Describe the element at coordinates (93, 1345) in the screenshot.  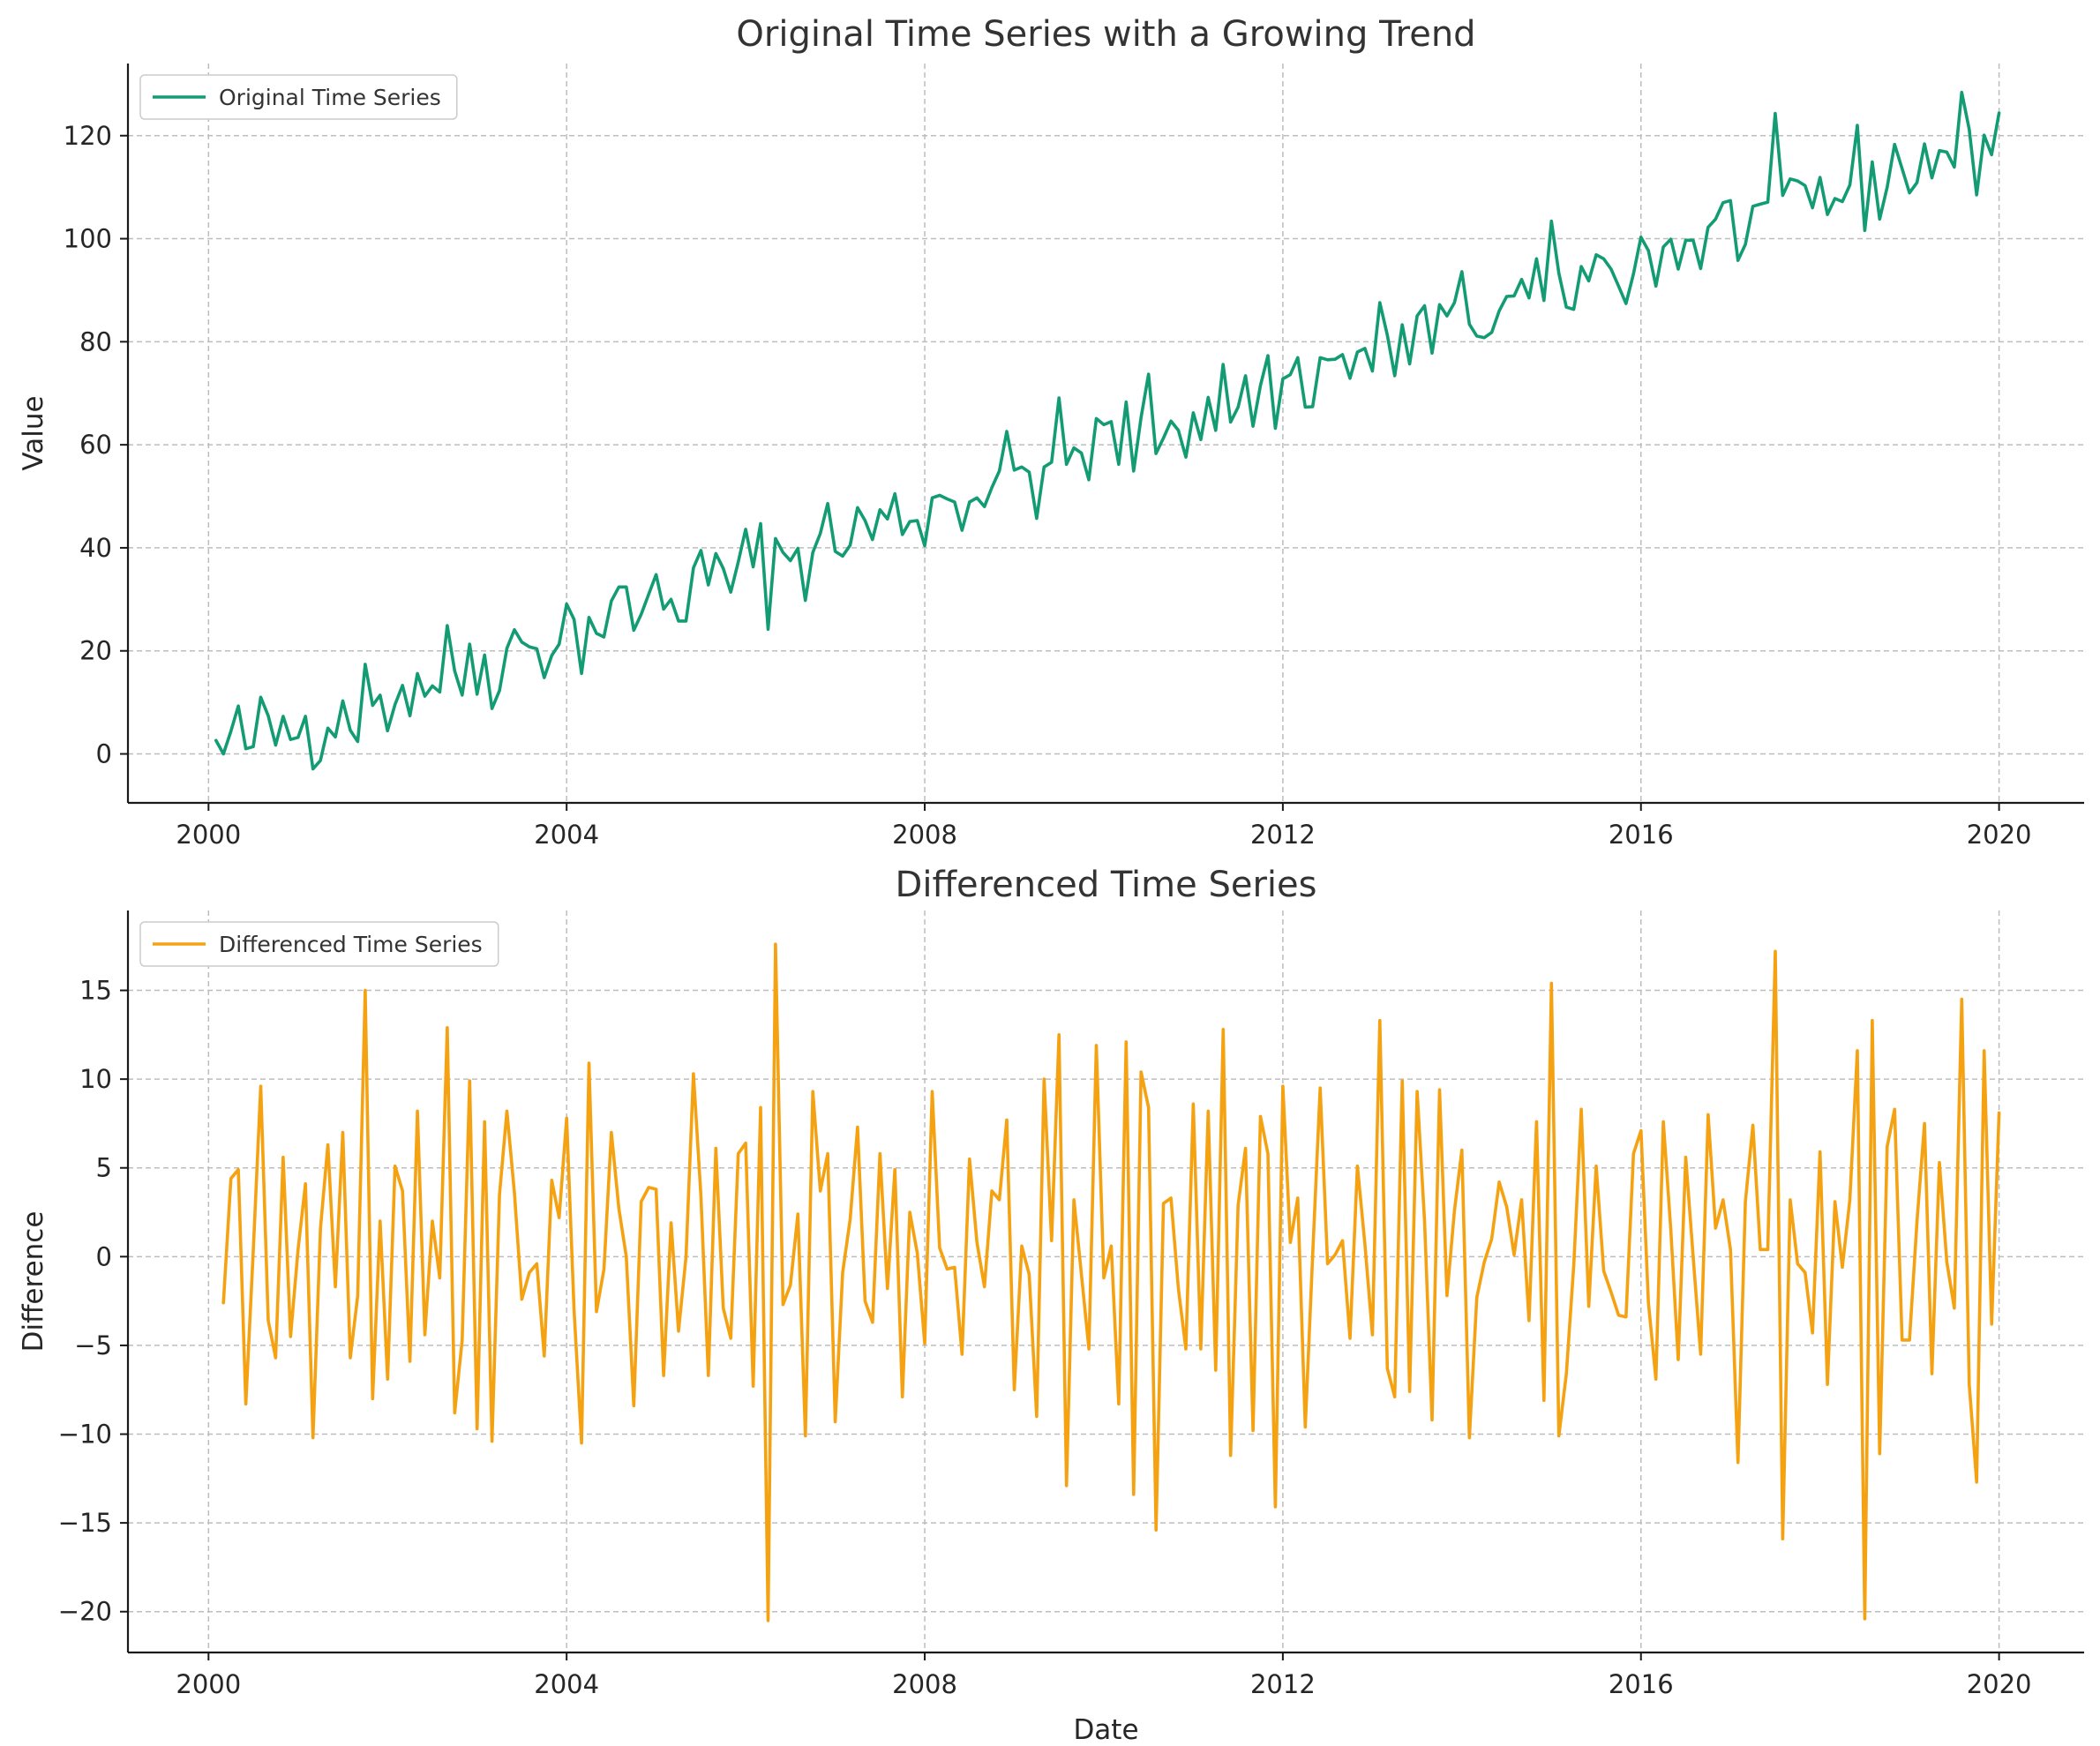
I see `y-tick-label: −5` at that location.